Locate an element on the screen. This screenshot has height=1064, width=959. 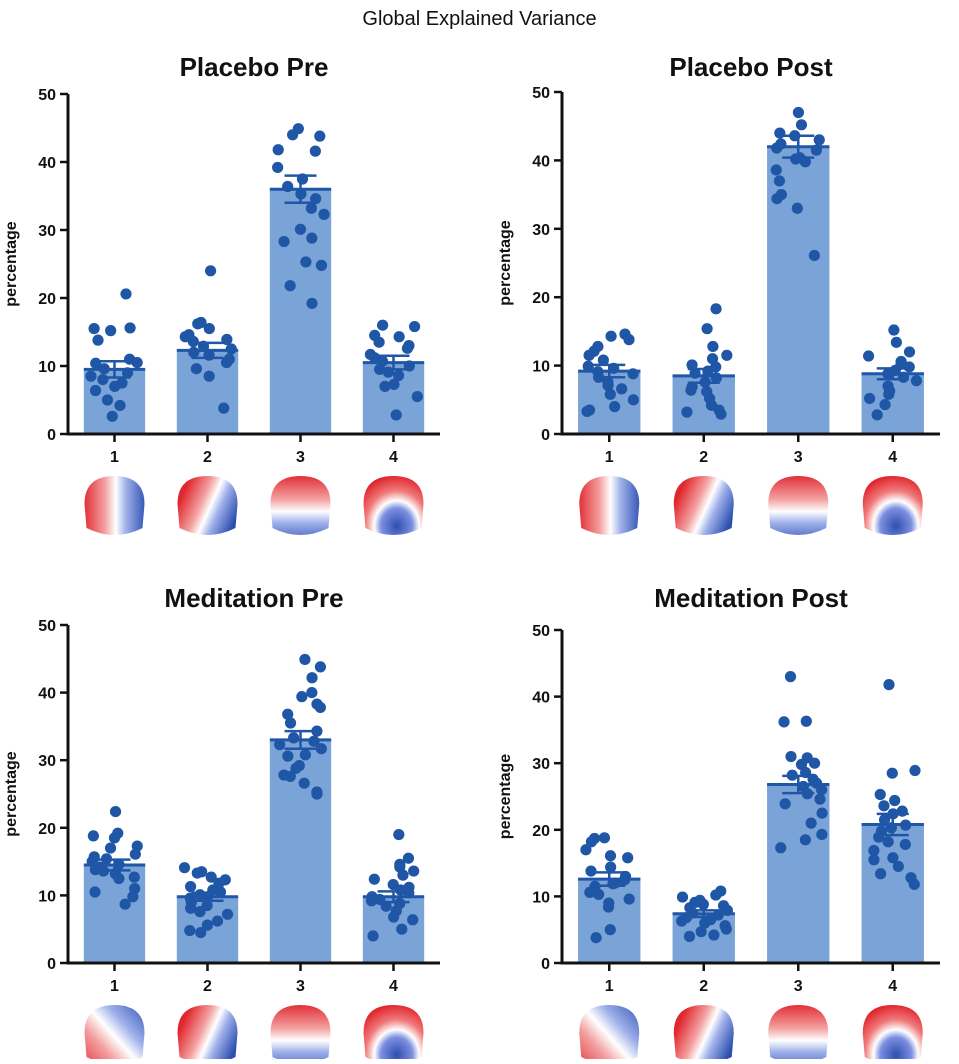
y-tick-label-meditation-pre-10: 10 is located at coordinates (47, 896).